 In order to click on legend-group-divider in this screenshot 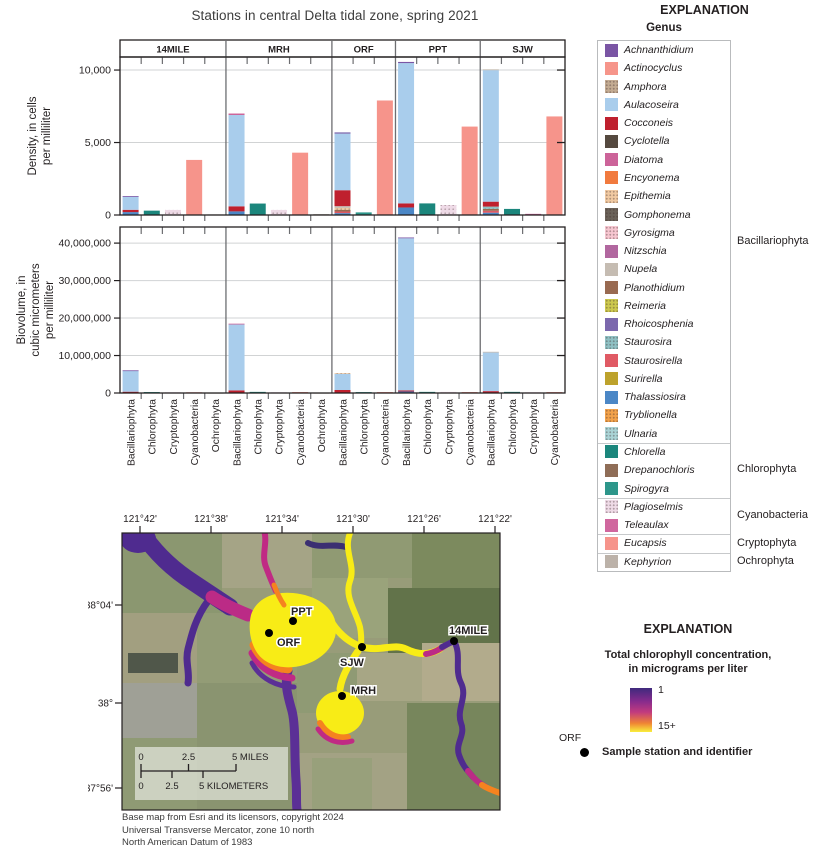, I will do `click(664, 535)`.